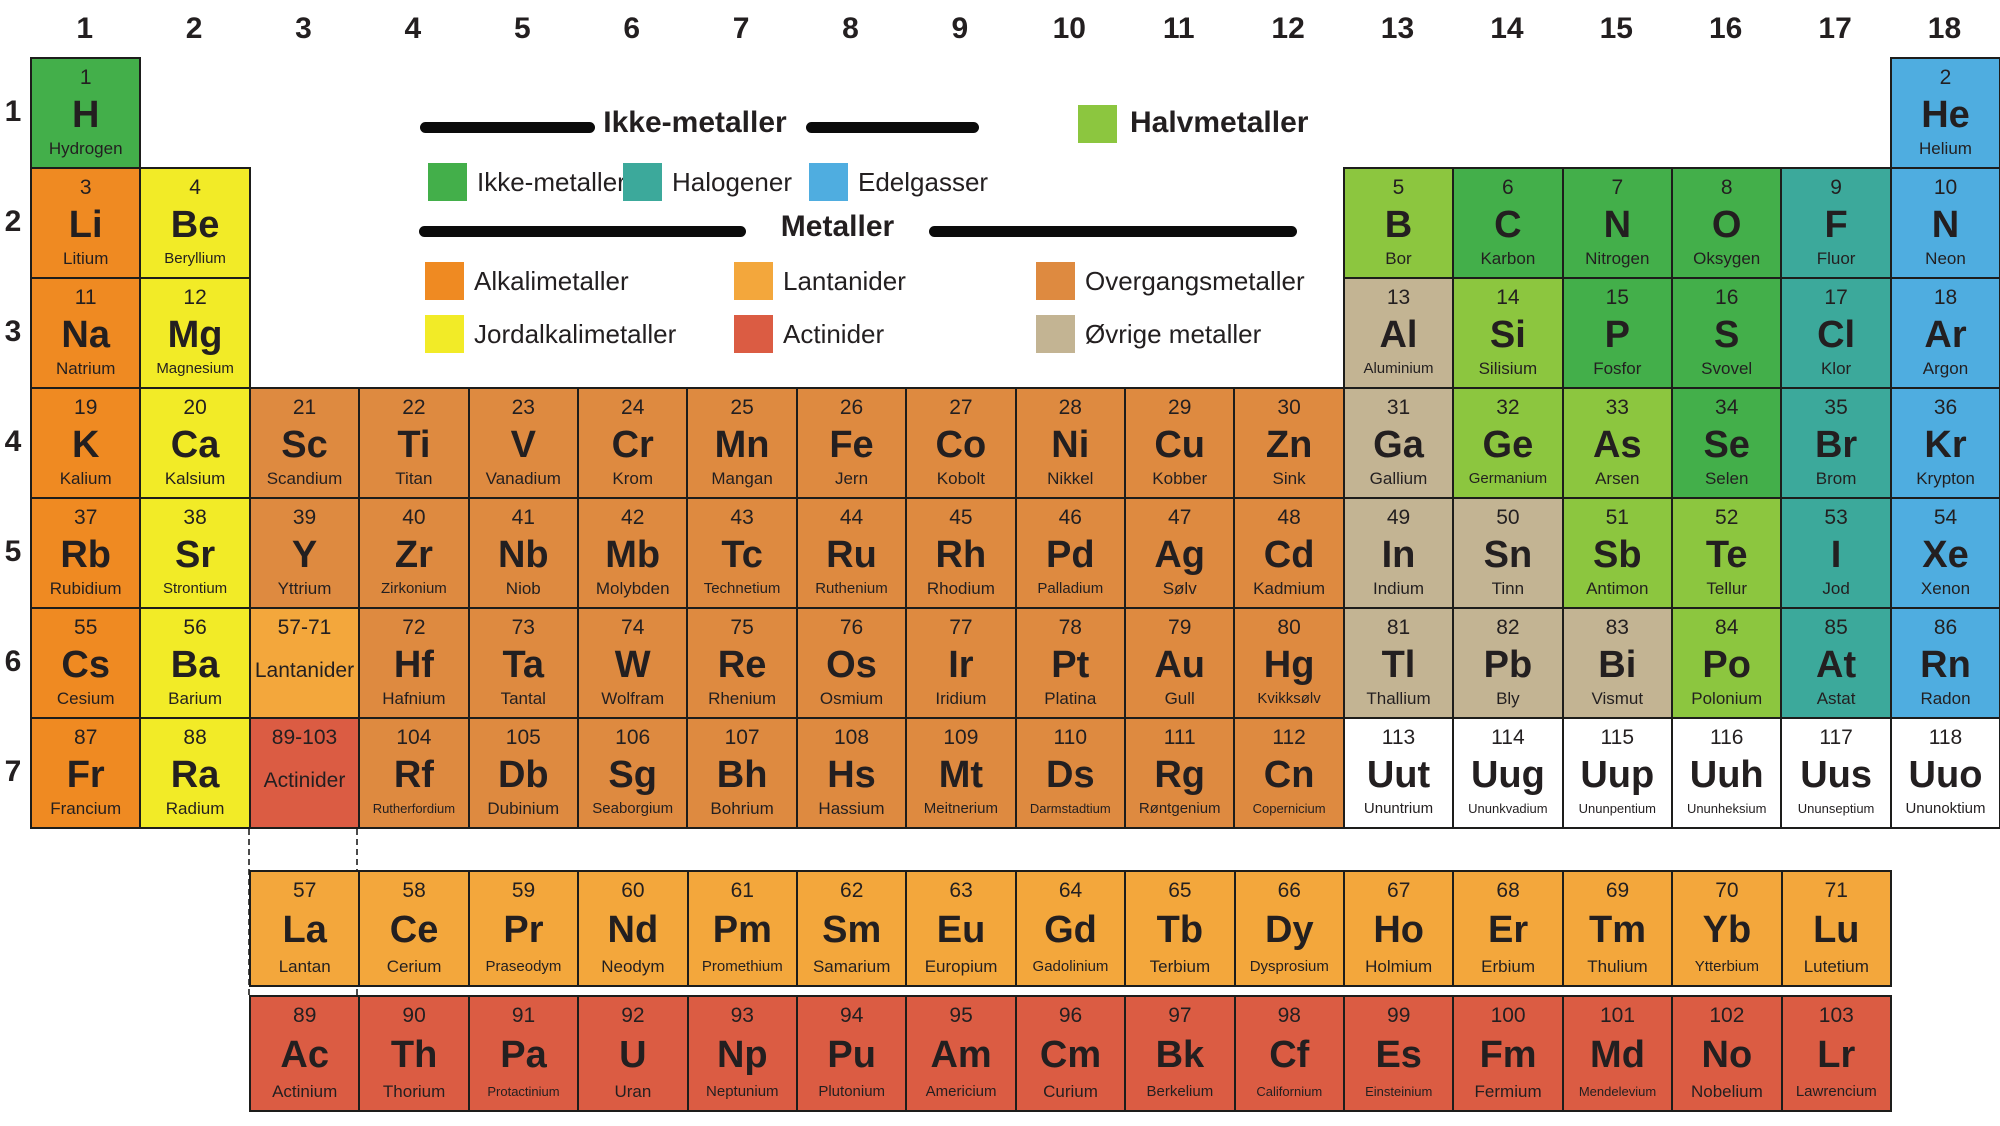 The width and height of the screenshot is (2000, 1126). What do you see at coordinates (305, 1053) in the screenshot?
I see `element-cell-ac-89: 89 Ac Actinium` at bounding box center [305, 1053].